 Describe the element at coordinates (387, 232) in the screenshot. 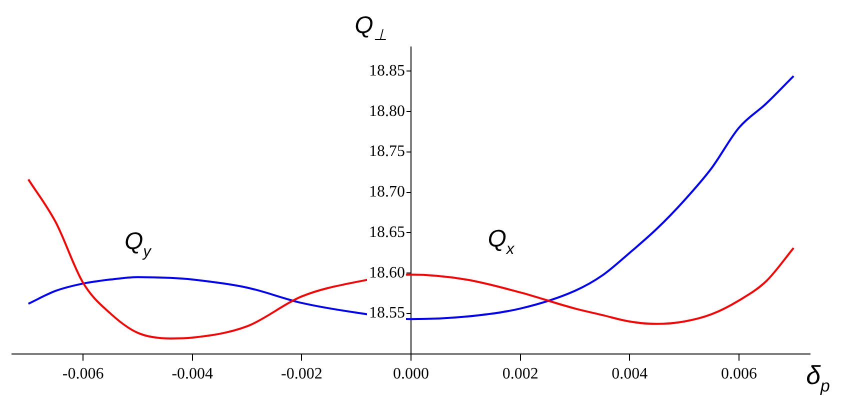

I see `y-tick-label: 18.65` at that location.